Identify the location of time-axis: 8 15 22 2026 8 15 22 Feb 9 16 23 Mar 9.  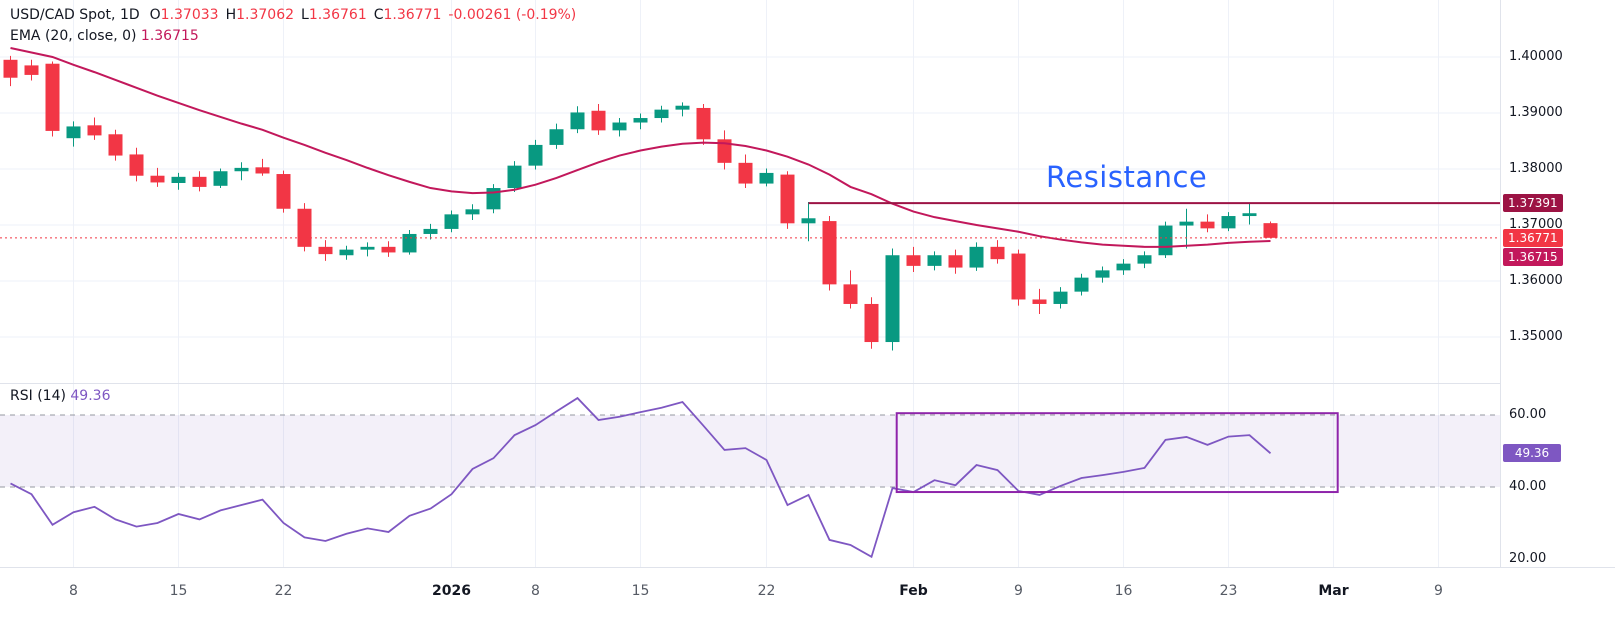
(807, 594).